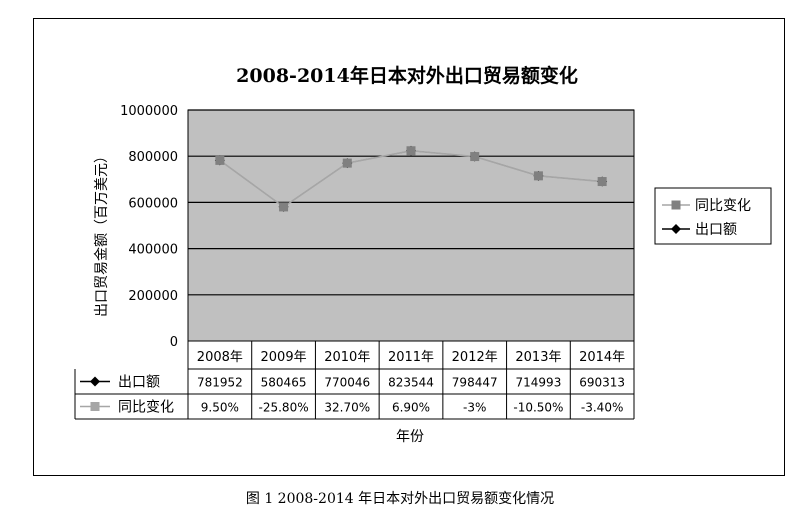 The width and height of the screenshot is (800, 514). Describe the element at coordinates (149, 227) in the screenshot. I see `y-axis-ticks: 1000000 800000 600000 400000 200000 0` at that location.